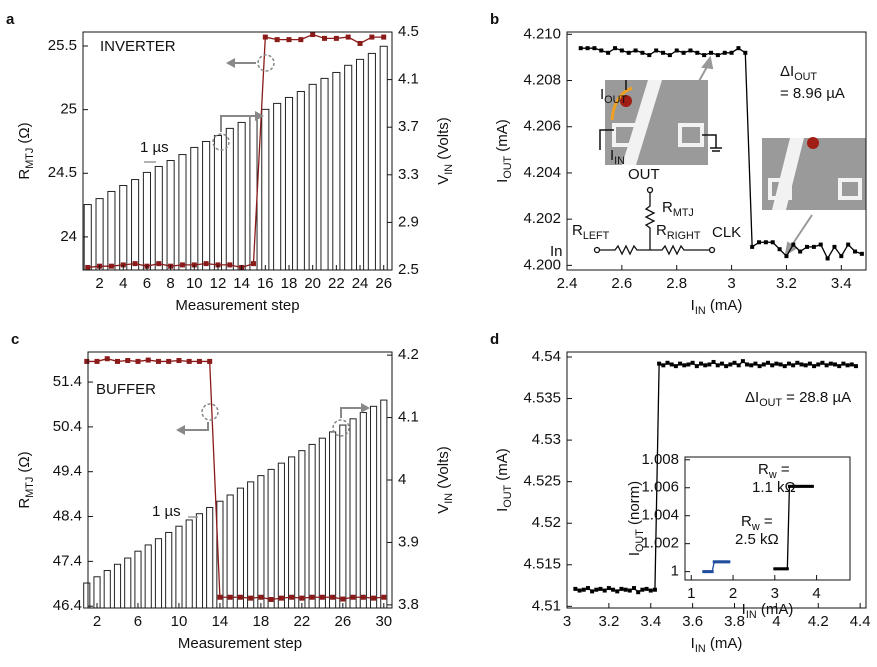 The height and width of the screenshot is (667, 877). Describe the element at coordinates (660, 543) in the screenshot. I see `y-tick-label: 1.002` at that location.